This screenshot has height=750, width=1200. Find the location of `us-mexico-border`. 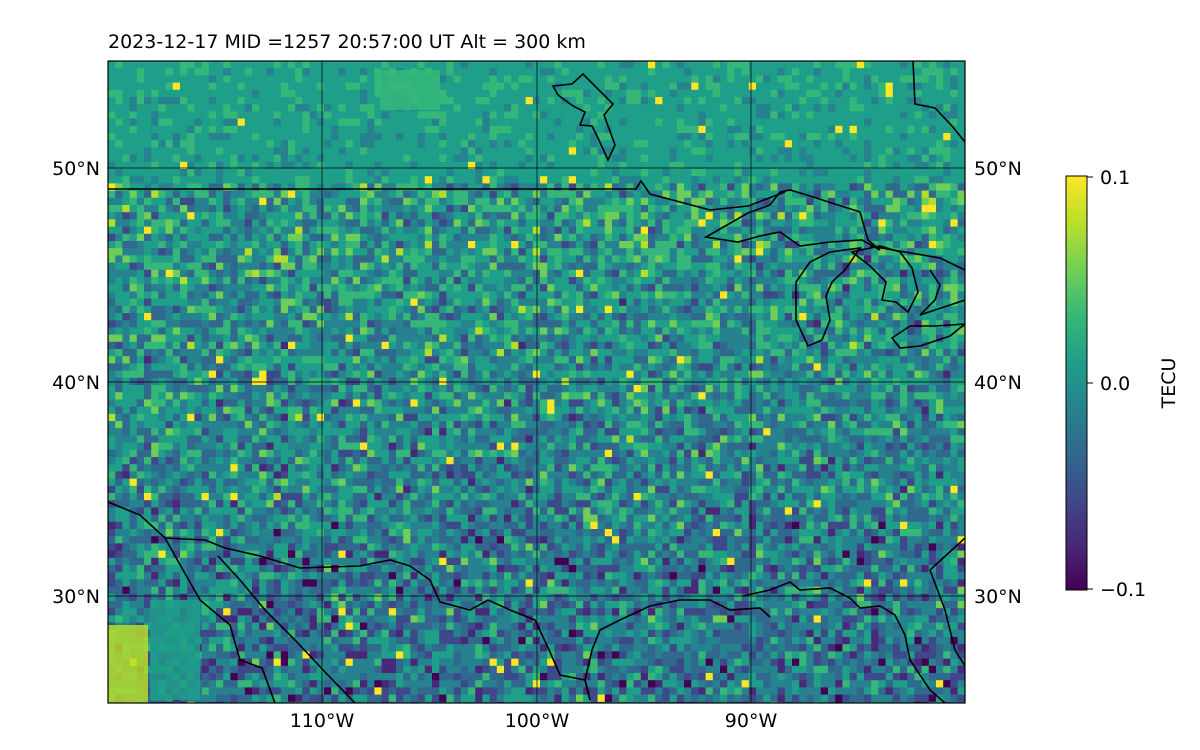

us-mexico-border is located at coordinates (349, 601).